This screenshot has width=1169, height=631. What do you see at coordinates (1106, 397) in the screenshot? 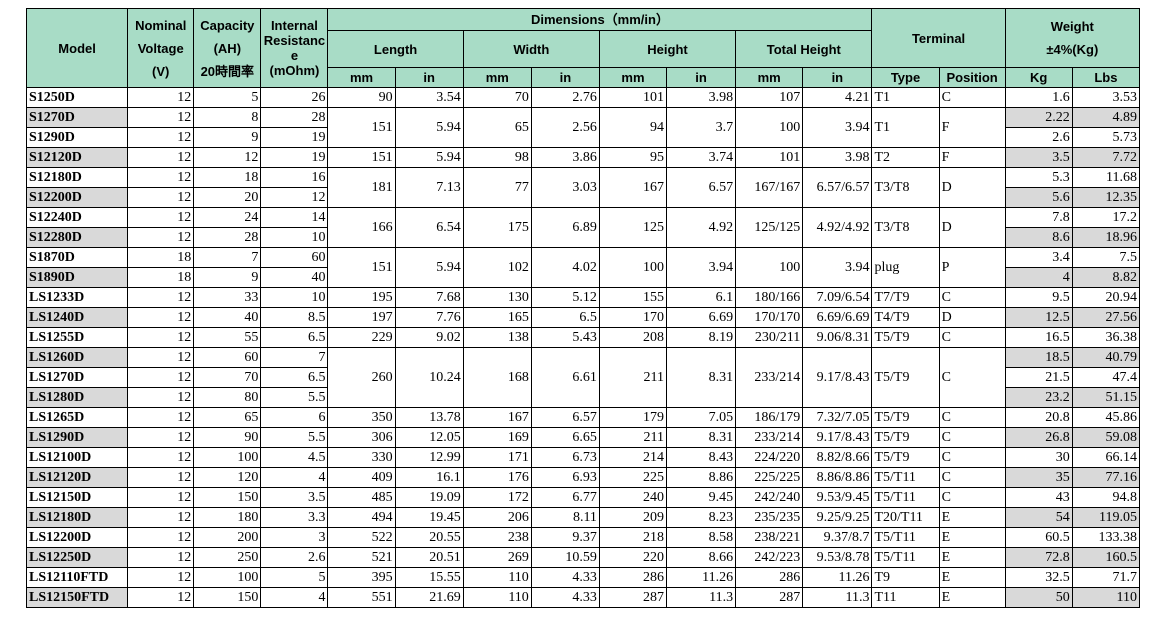
I see `cell-weight-lbs: 51.15` at bounding box center [1106, 397].